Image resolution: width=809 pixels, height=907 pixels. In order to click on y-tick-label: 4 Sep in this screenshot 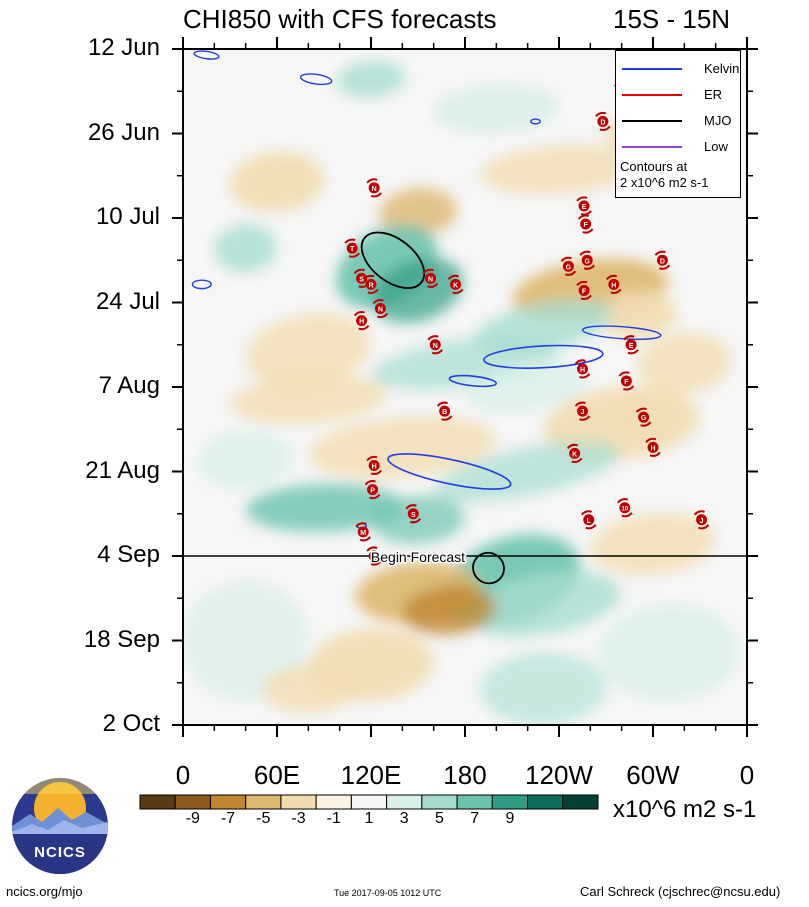, I will do `click(128, 554)`.